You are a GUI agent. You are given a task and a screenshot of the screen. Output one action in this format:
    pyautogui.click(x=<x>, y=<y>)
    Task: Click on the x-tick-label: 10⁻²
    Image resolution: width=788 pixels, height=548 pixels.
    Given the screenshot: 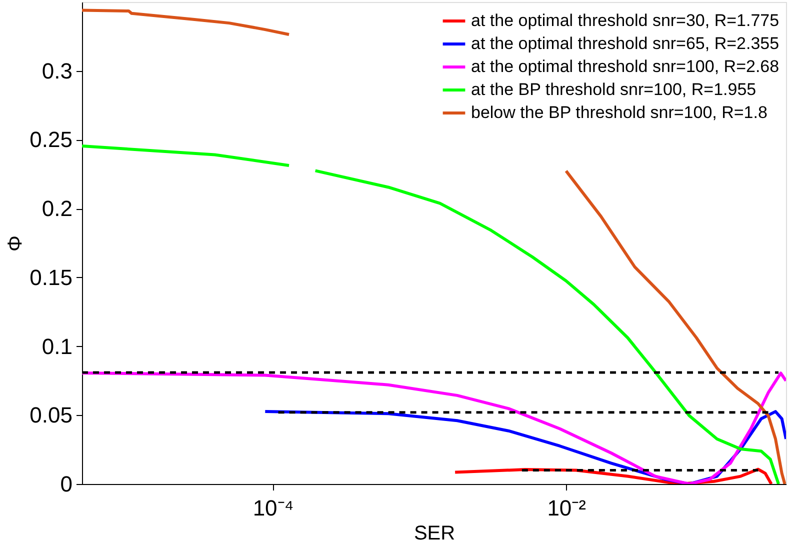 What is the action you would take?
    pyautogui.click(x=566, y=508)
    